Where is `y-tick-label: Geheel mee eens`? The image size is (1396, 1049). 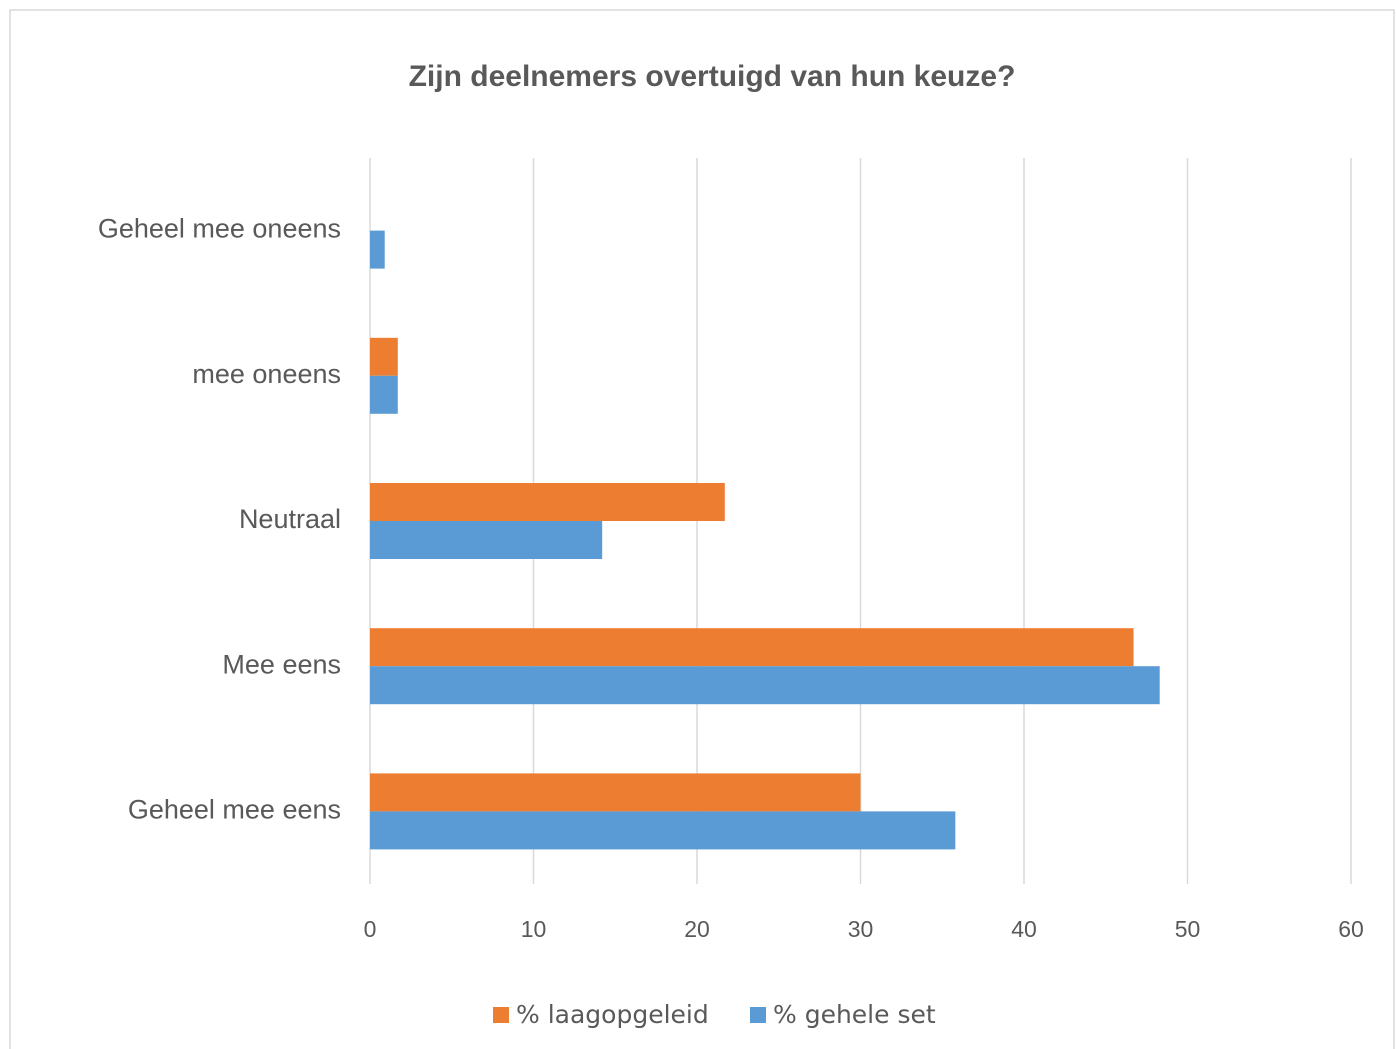 y-tick-label: Geheel mee eens is located at coordinates (234, 810).